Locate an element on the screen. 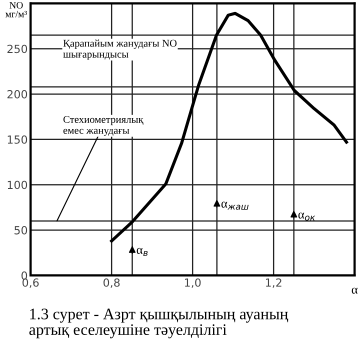  x-tick-label: 0,6 is located at coordinates (30, 283).